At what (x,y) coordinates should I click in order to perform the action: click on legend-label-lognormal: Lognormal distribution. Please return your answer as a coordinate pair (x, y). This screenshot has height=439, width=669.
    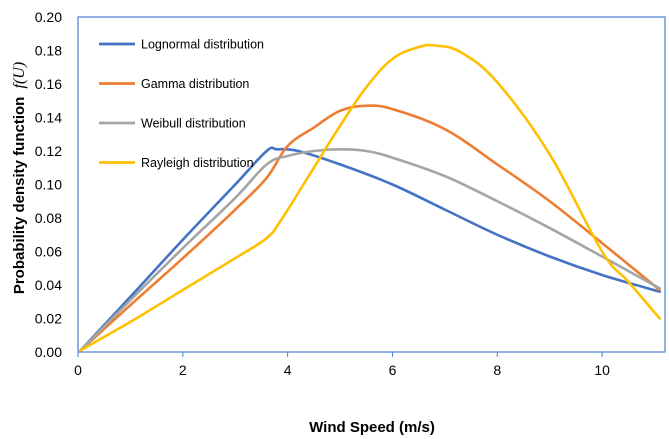
    Looking at the image, I should click on (202, 45).